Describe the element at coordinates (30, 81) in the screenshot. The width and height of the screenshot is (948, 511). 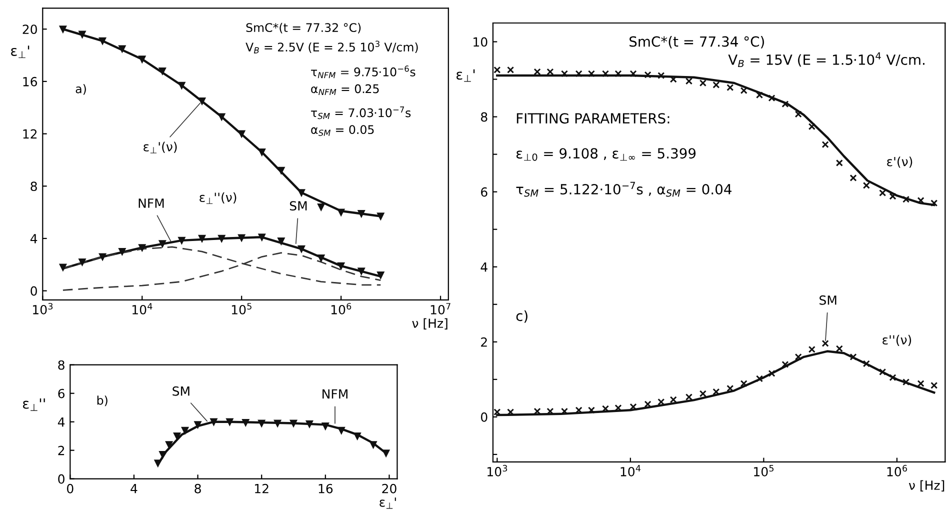
I see `y-tick-label: 16` at that location.